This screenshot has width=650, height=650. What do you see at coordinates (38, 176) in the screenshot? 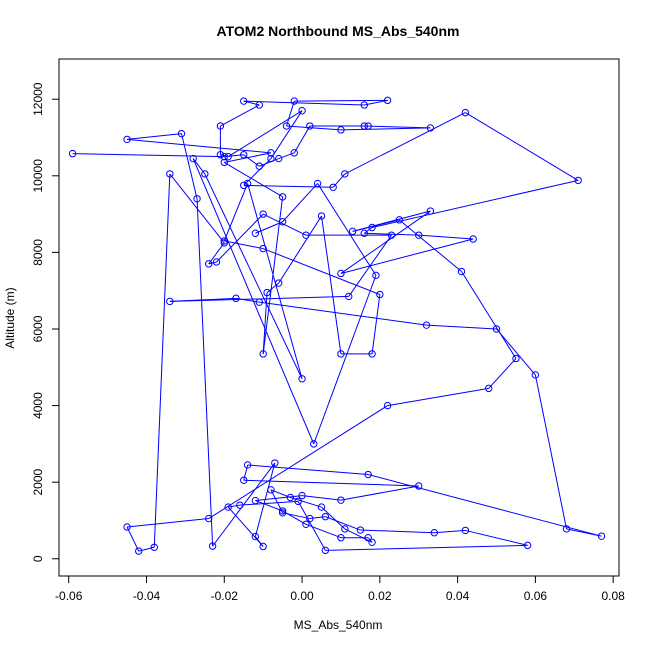
I see `y-tick-label: 10000` at bounding box center [38, 176].